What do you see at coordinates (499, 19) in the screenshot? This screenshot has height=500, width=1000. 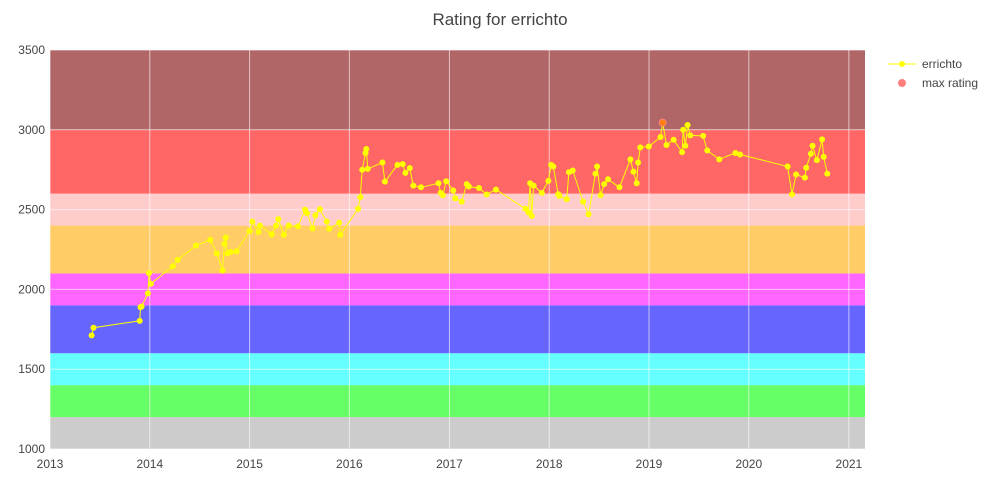 I see `chart-title: Rating for errichto` at bounding box center [499, 19].